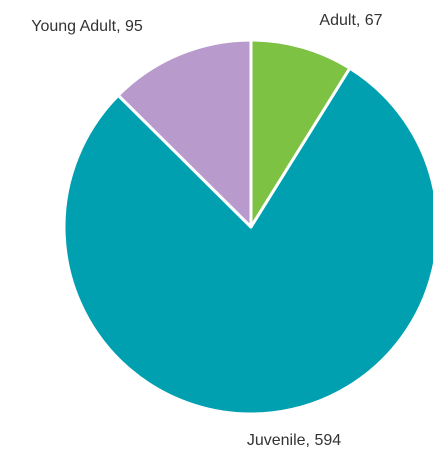  I want to click on slice-label-juvenile: Juvenile, 594, so click(294, 440).